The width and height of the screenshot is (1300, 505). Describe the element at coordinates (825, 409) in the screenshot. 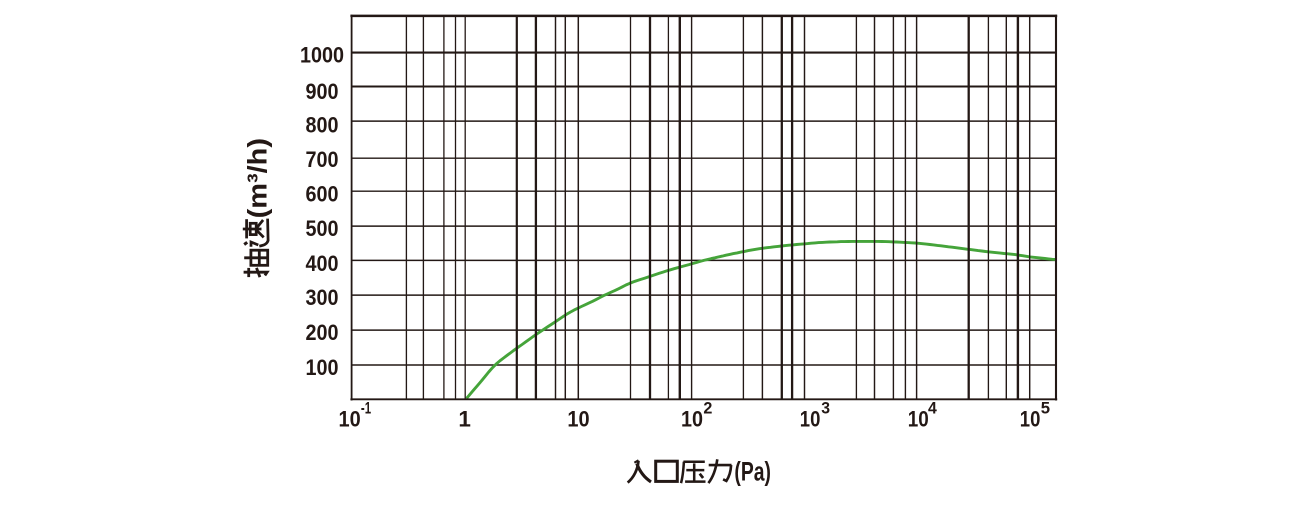

I see `svg-text: 3` at that location.